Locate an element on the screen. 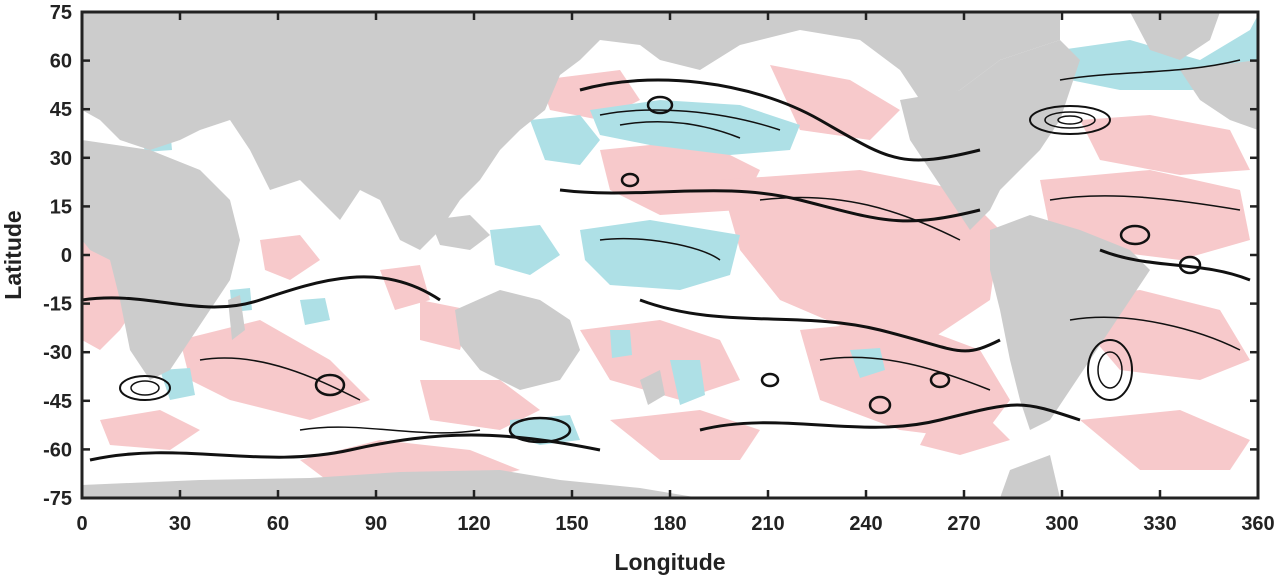 The height and width of the screenshot is (577, 1280). x-tick-label: 120 is located at coordinates (473, 524).